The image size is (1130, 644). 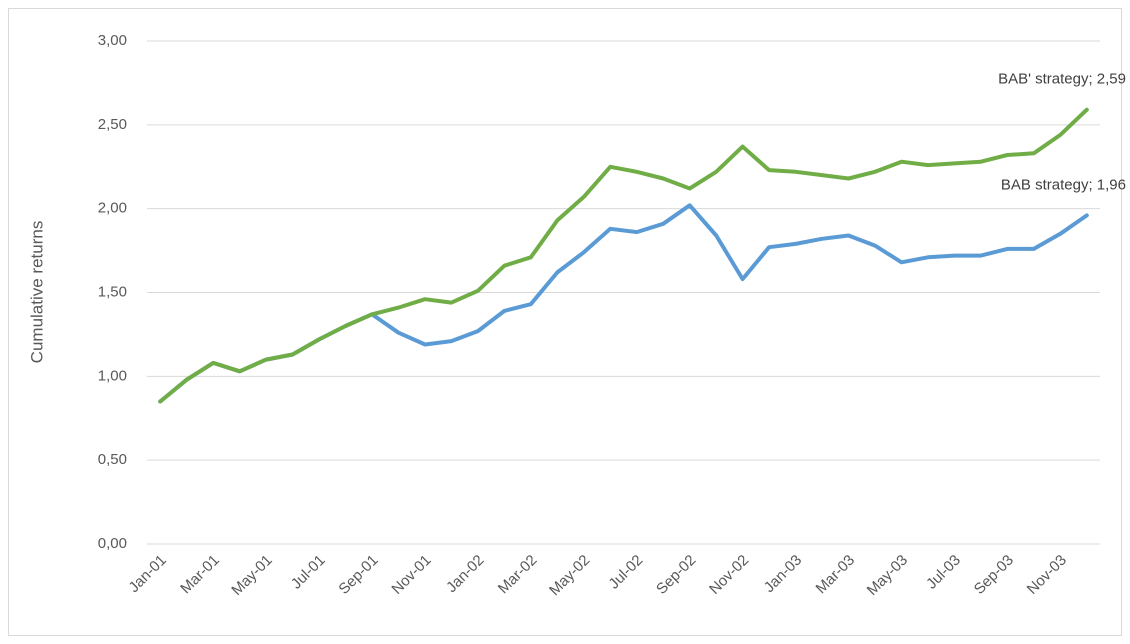 What do you see at coordinates (112, 291) in the screenshot?
I see `y-tick-label: 1,50` at bounding box center [112, 291].